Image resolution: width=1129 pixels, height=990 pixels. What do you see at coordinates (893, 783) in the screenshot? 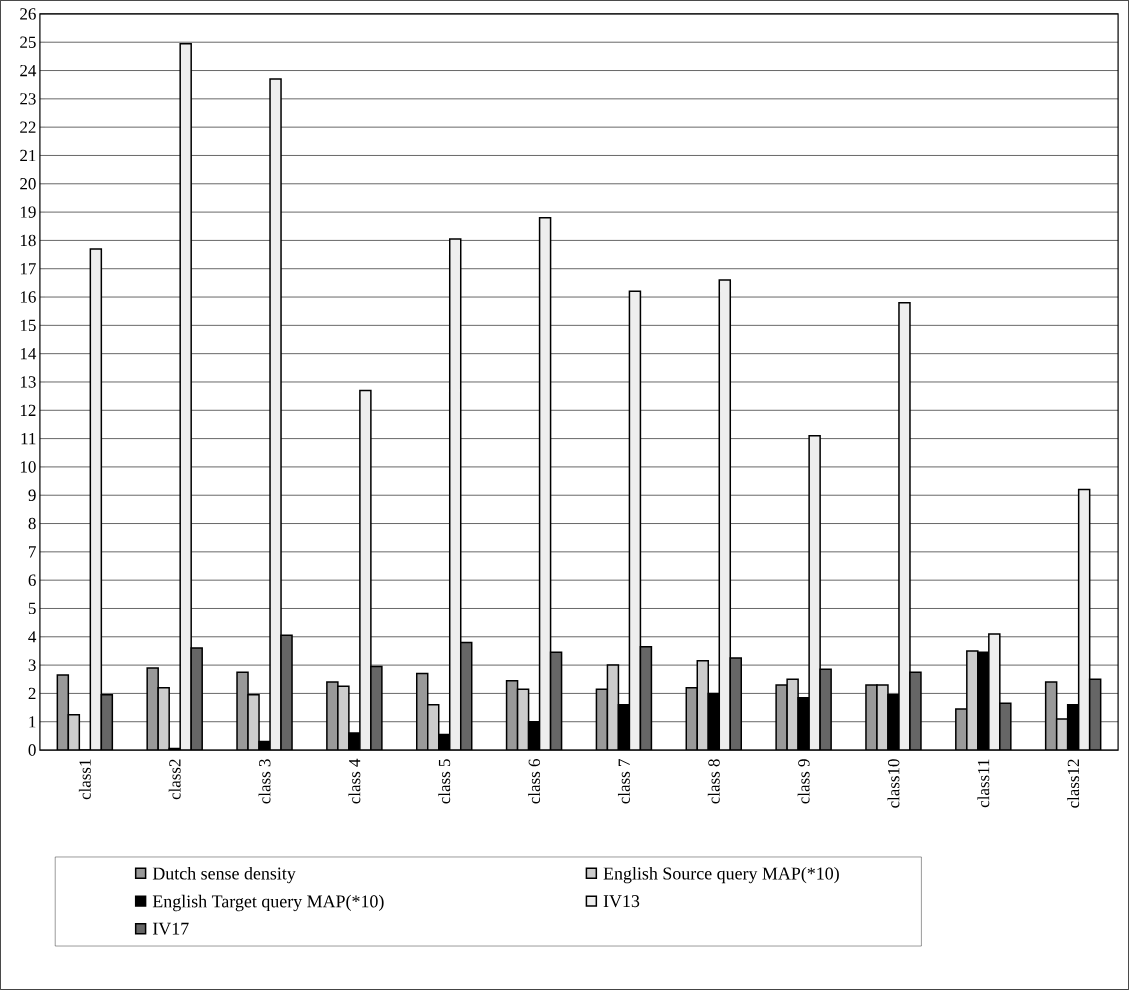
I see `x-tick-label: class10` at bounding box center [893, 783].